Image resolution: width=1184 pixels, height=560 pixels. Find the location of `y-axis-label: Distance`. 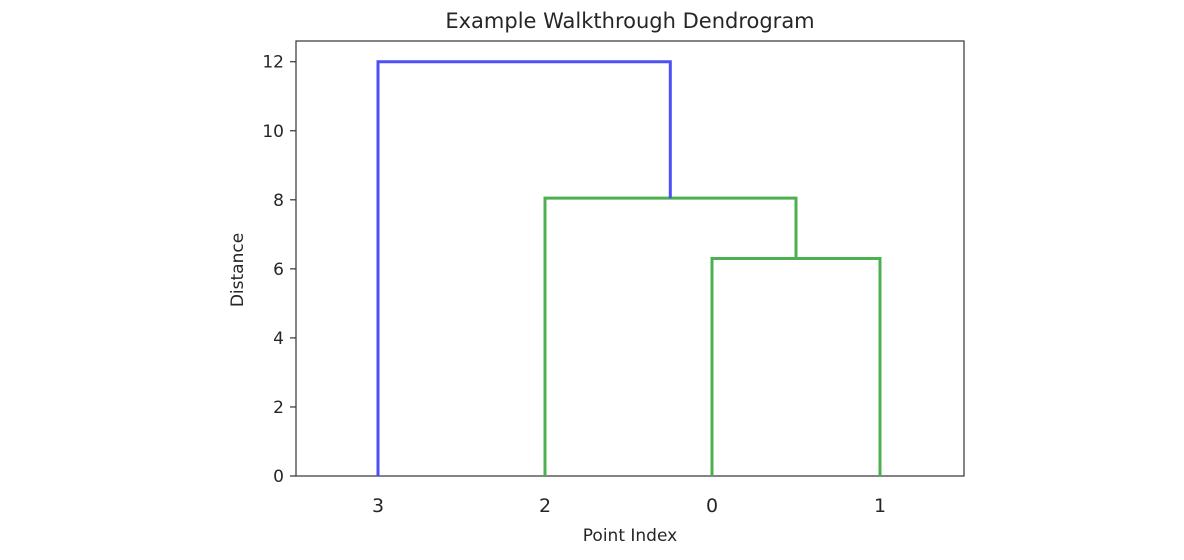

y-axis-label: Distance is located at coordinates (238, 270).